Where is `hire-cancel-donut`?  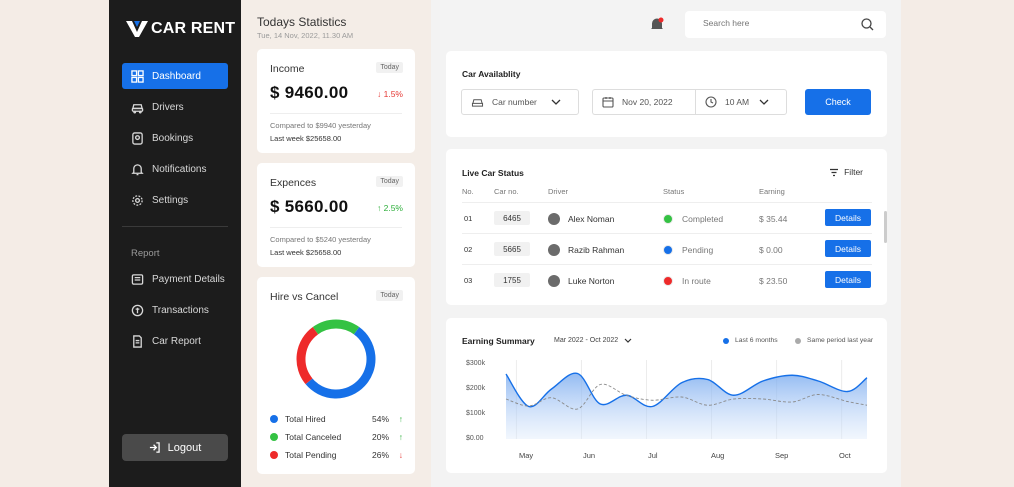
hire-cancel-donut is located at coordinates (336, 359).